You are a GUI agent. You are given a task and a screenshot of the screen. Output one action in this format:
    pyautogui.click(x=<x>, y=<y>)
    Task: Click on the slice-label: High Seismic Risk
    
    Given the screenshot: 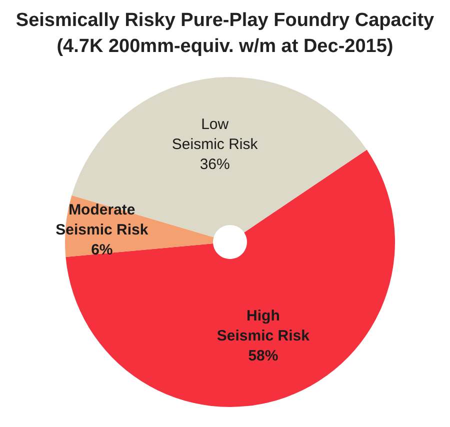 What is the action you would take?
    pyautogui.click(x=263, y=325)
    